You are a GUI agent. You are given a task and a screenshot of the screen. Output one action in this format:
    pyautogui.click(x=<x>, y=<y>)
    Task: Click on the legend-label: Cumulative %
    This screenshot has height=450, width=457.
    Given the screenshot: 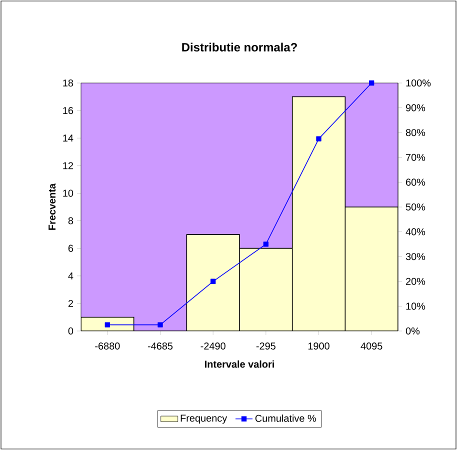 What is the action you would take?
    pyautogui.click(x=285, y=418)
    